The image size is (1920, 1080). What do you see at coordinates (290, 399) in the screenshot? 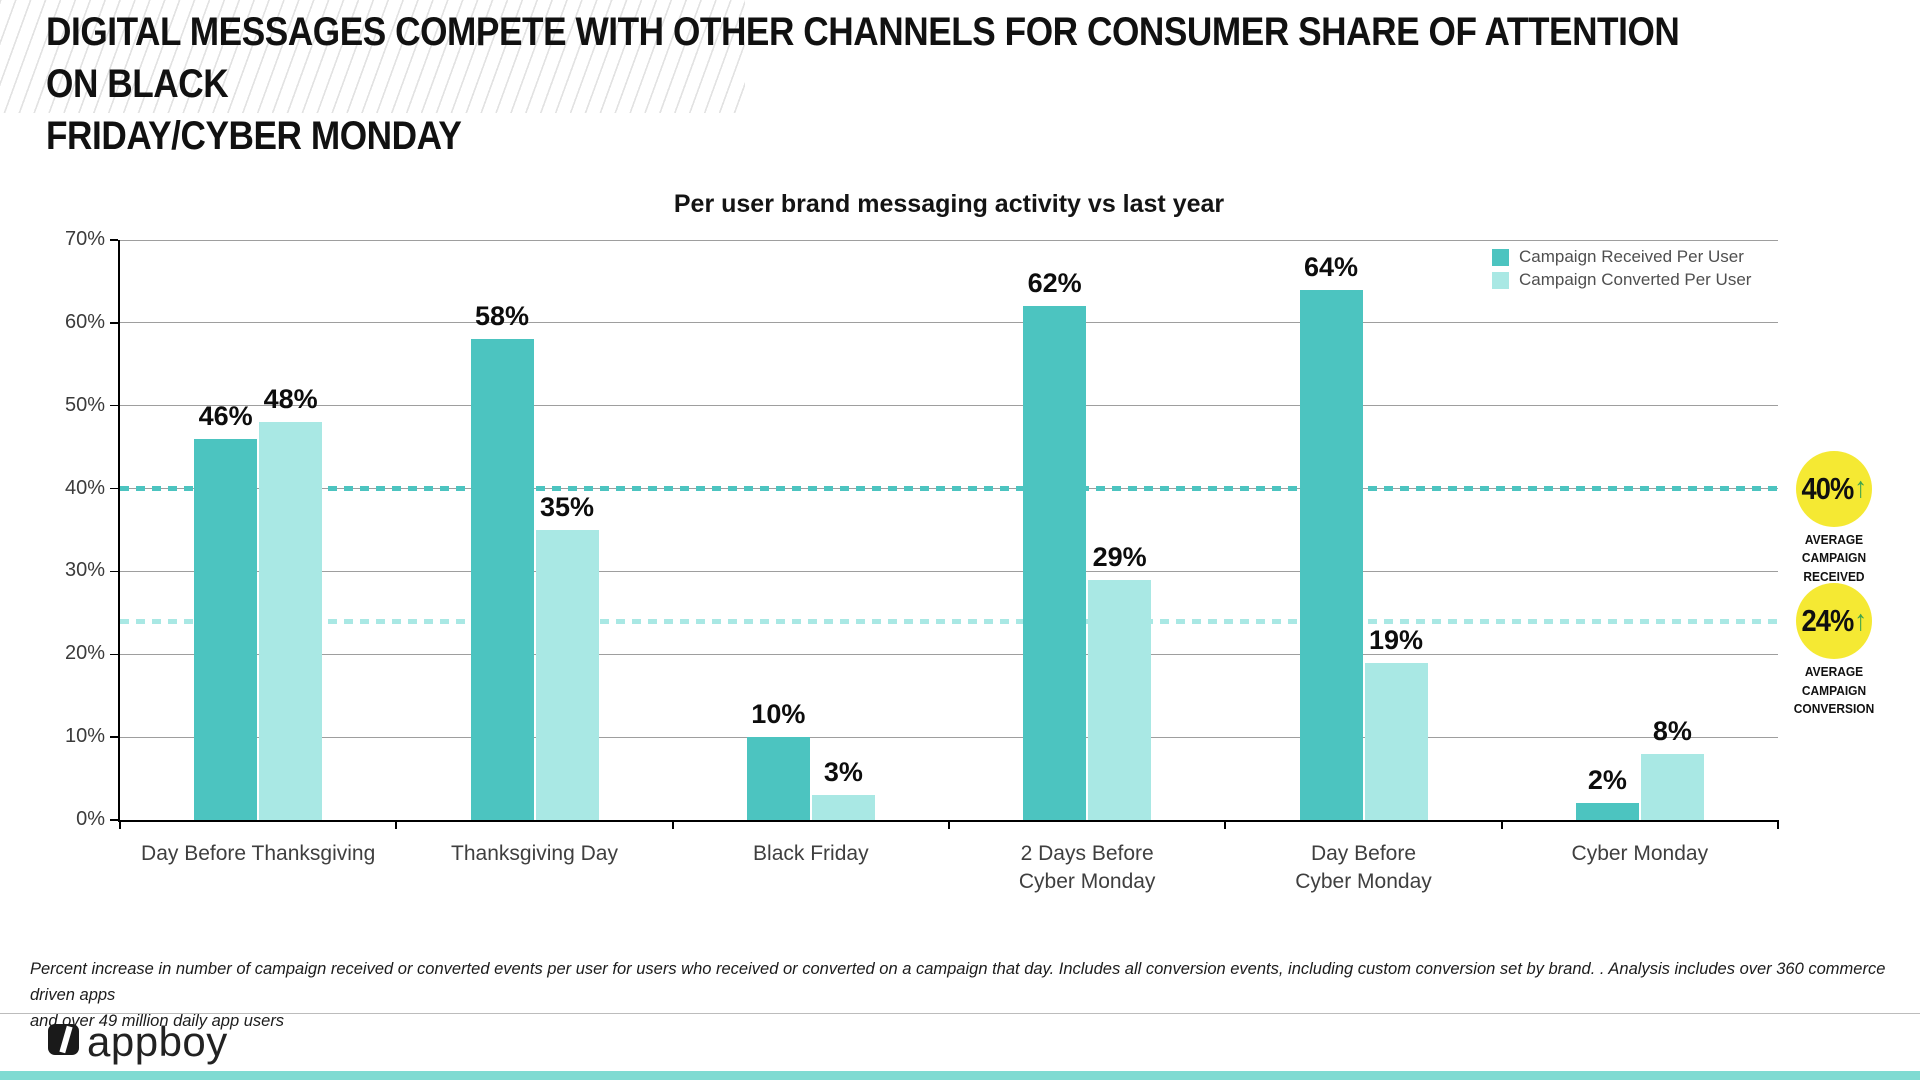
I see `bar-value-label: 48%` at bounding box center [290, 399].